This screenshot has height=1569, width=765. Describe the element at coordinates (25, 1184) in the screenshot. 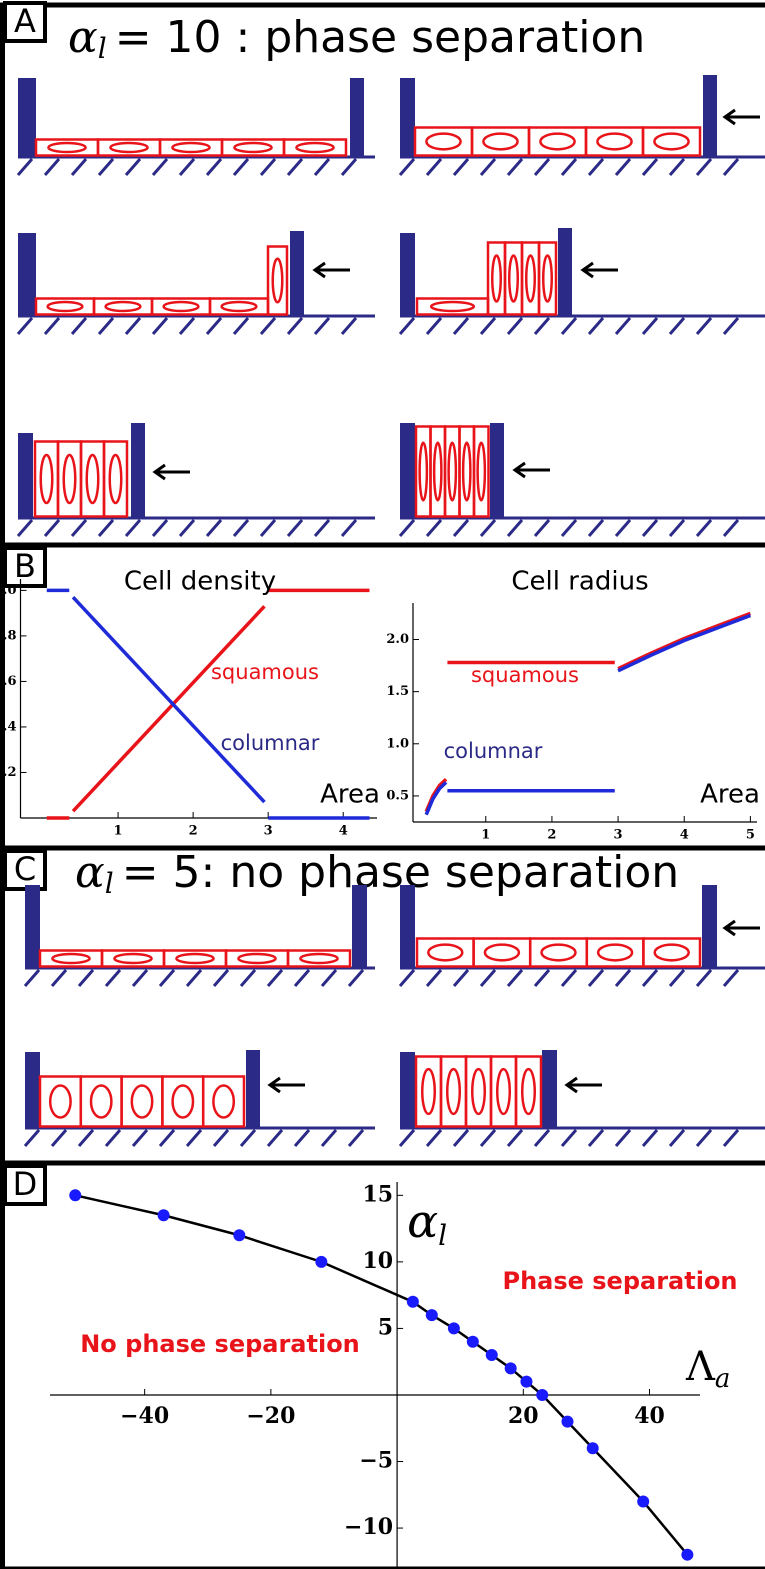

I see `panel-label: D` at that location.